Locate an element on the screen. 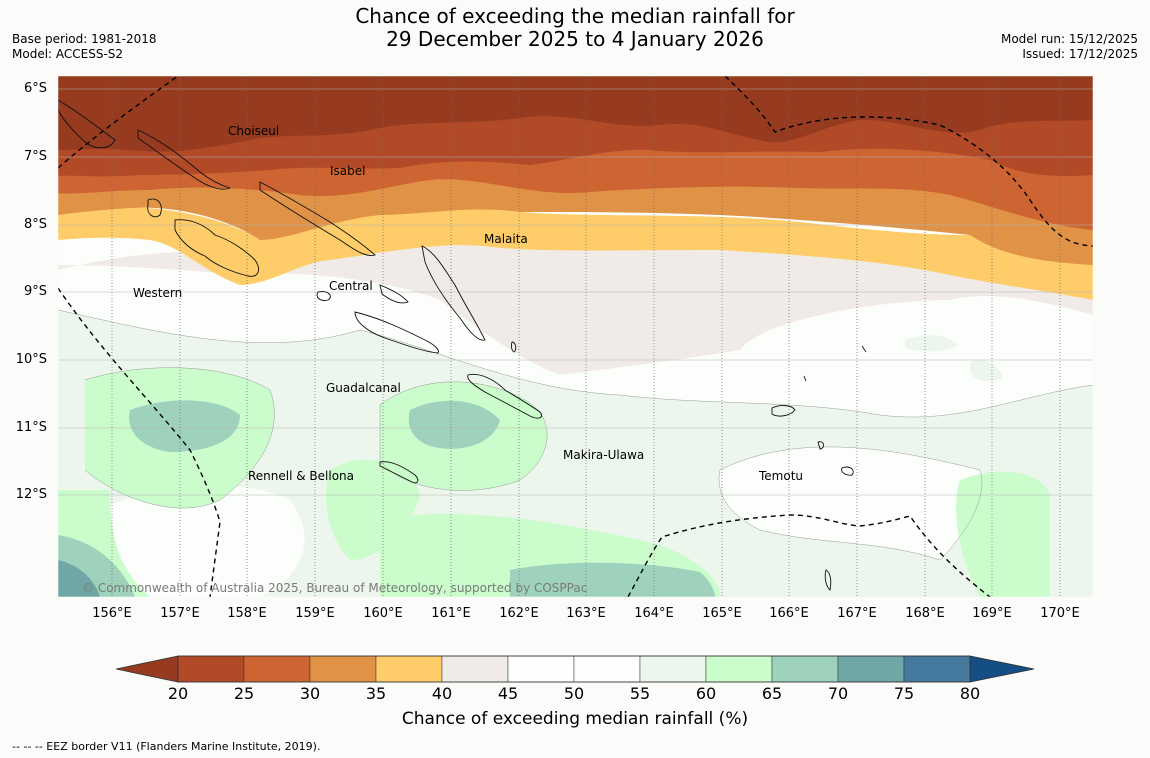 Image resolution: width=1150 pixels, height=758 pixels. colorbar-tick-25: 25 is located at coordinates (244, 693).